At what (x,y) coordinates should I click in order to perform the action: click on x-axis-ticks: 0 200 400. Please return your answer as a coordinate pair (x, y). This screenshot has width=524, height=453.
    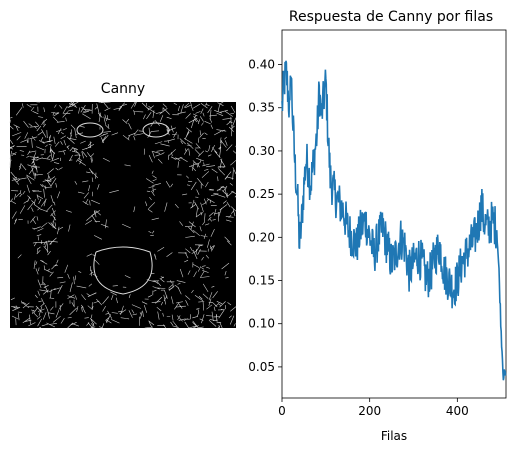
    Looking at the image, I should click on (373, 408).